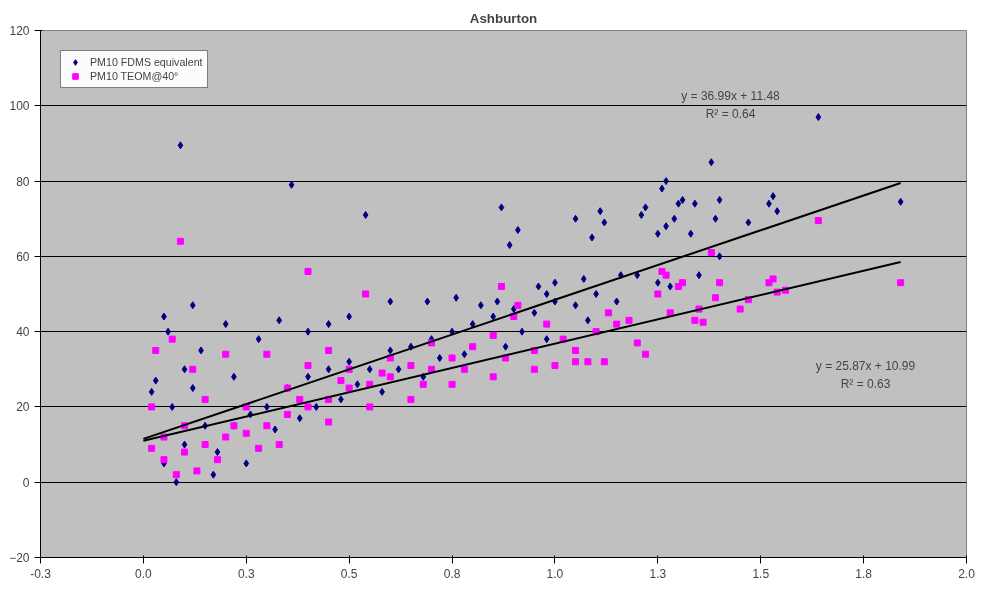 This screenshot has width=1006, height=596. I want to click on y-tick-label: 60, so click(23, 256).